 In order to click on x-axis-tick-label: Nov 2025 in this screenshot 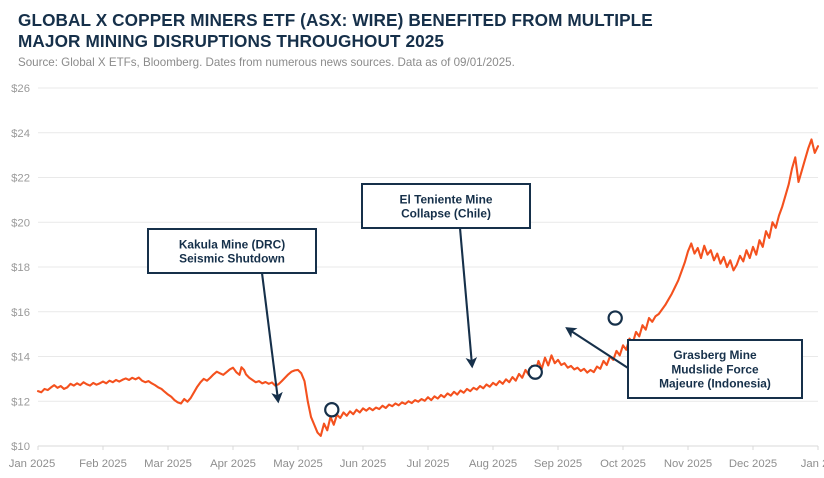, I will do `click(688, 464)`.